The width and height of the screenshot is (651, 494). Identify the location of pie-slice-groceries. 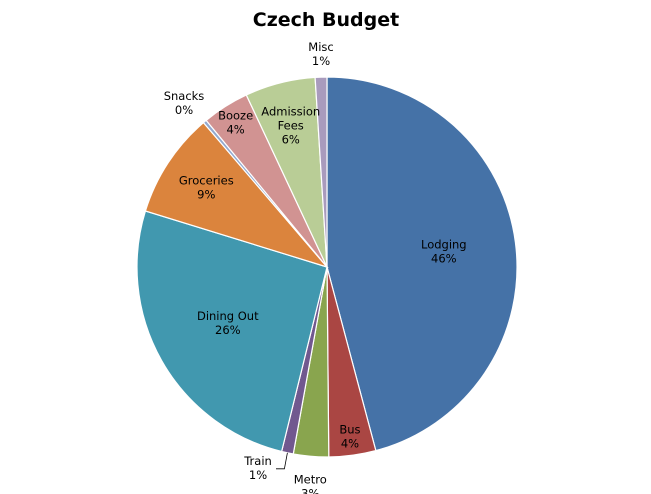
(236, 195).